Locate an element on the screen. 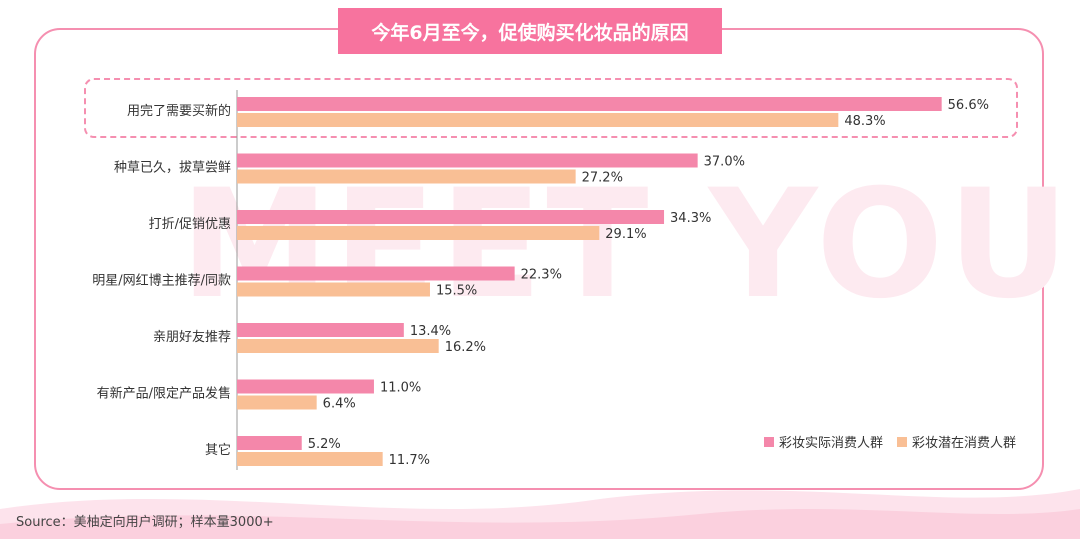  data-label: 34.3% is located at coordinates (690, 218).